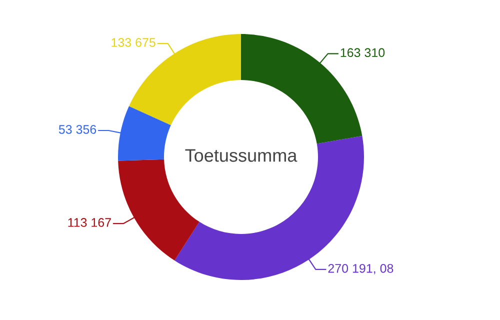  I want to click on donut-slice, so click(301, 89).